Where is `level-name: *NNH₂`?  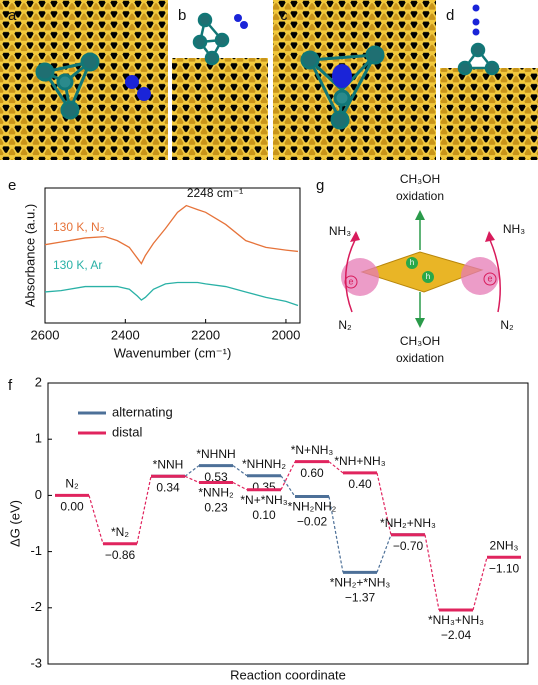 level-name: *NNH₂ is located at coordinates (216, 493).